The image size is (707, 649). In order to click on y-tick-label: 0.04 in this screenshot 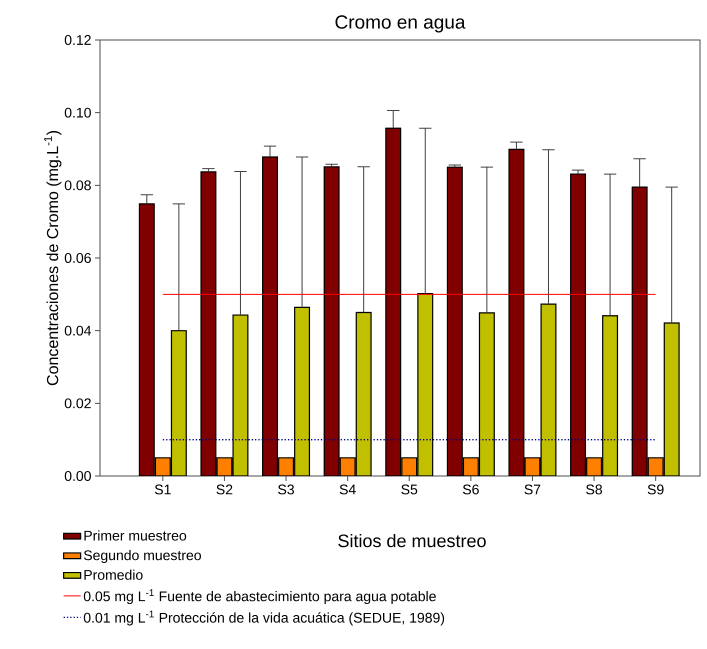, I will do `click(78, 331)`.